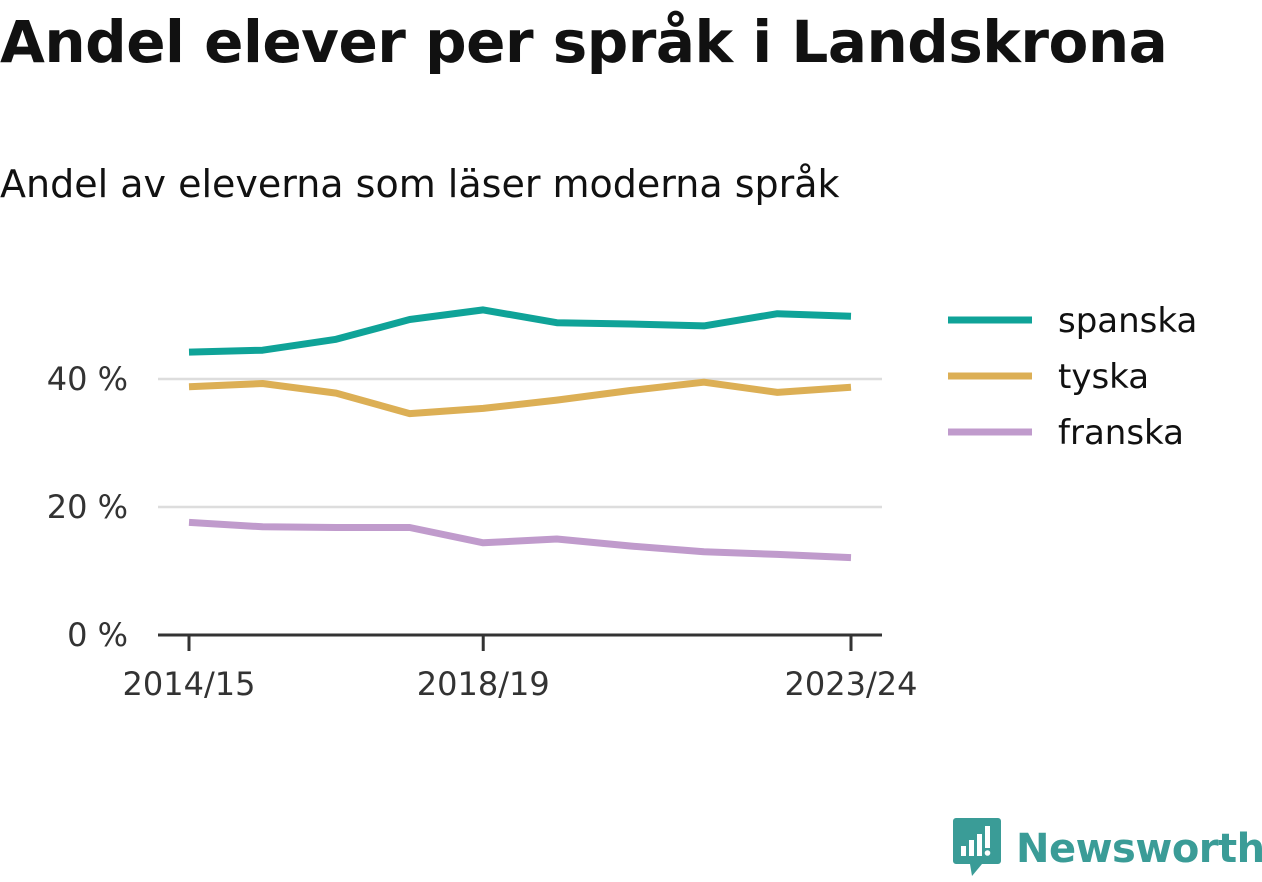 Image resolution: width=1262 pixels, height=882 pixels. What do you see at coordinates (1139, 849) in the screenshot?
I see `newsworthy-logo-text: Newsworthy` at bounding box center [1139, 849].